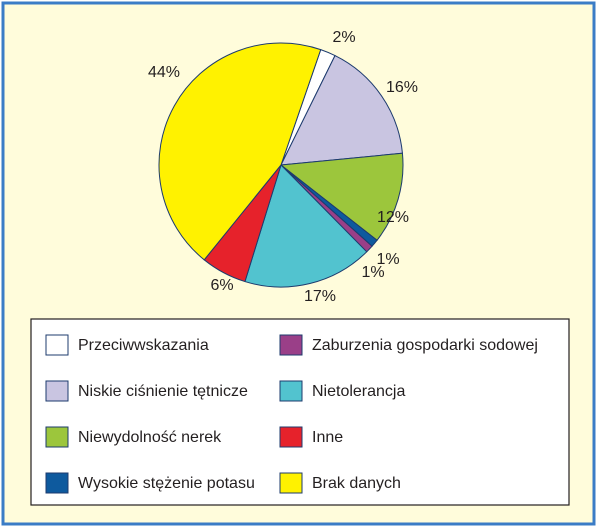 This screenshot has height=527, width=597. What do you see at coordinates (343, 37) in the screenshot?
I see `data-label: 2%` at bounding box center [343, 37].